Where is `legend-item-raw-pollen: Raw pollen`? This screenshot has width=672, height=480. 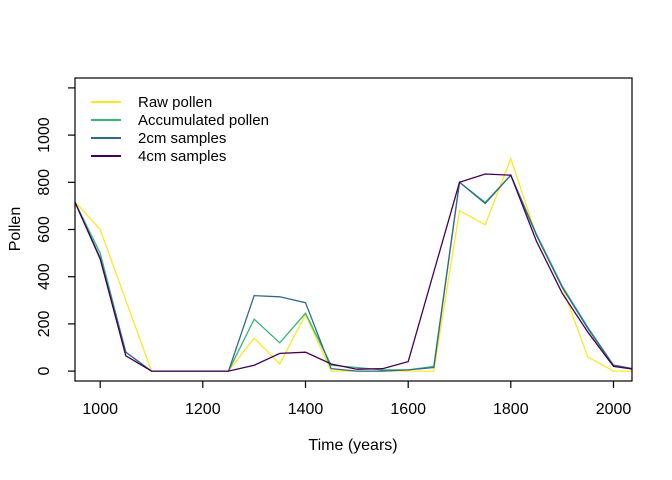 legend-item-raw-pollen: Raw pollen is located at coordinates (180, 102).